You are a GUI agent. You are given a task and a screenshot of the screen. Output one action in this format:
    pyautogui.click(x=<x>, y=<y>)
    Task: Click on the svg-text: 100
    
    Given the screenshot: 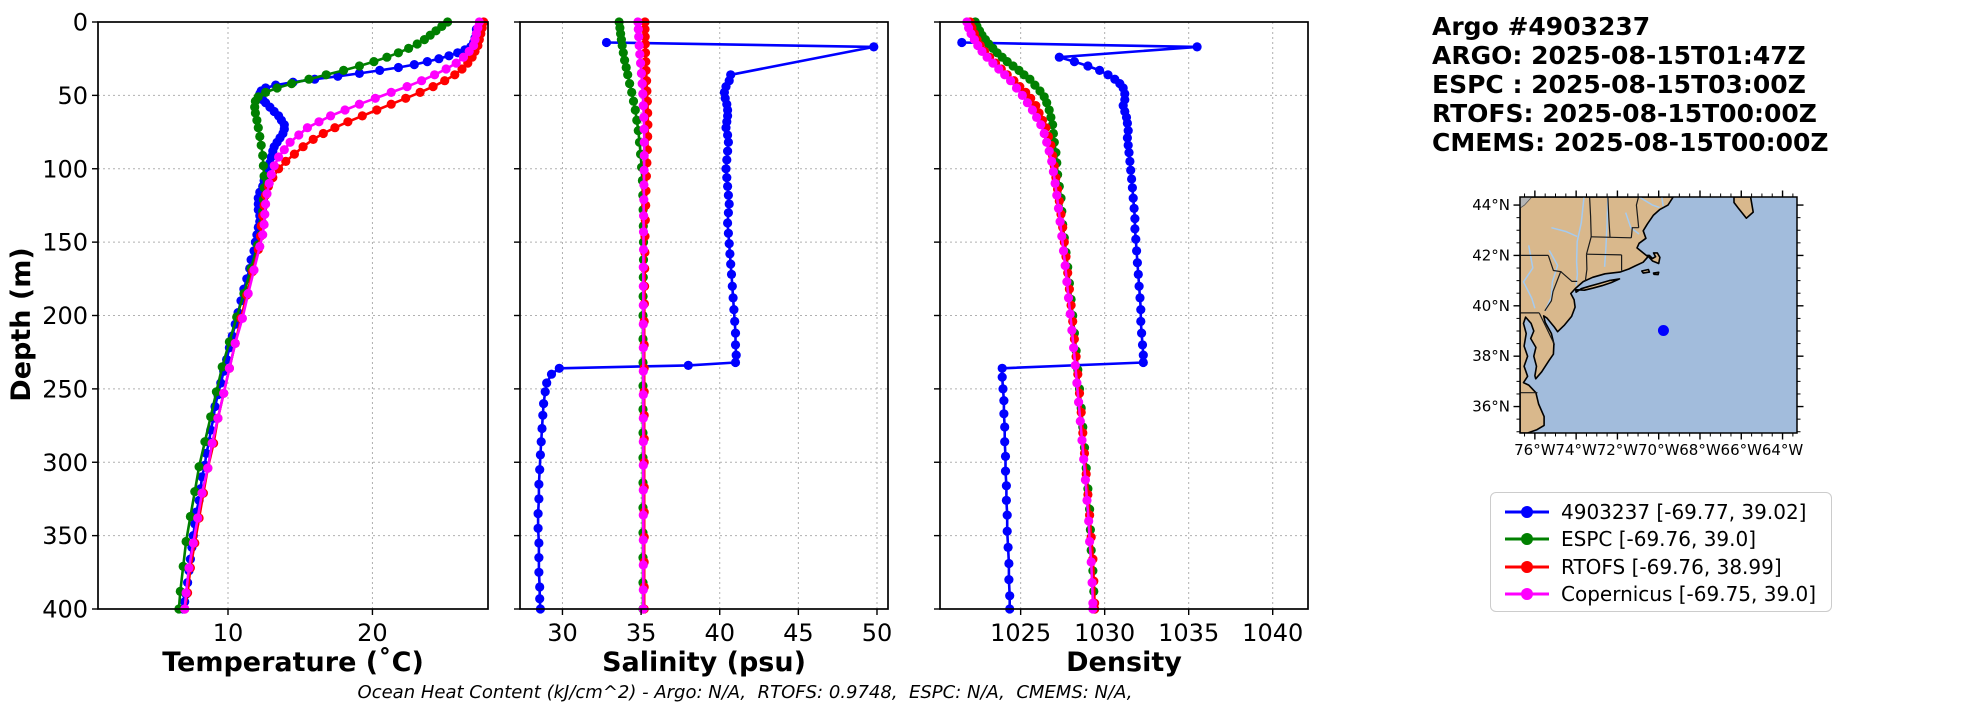 What is the action you would take?
    pyautogui.click(x=65, y=169)
    